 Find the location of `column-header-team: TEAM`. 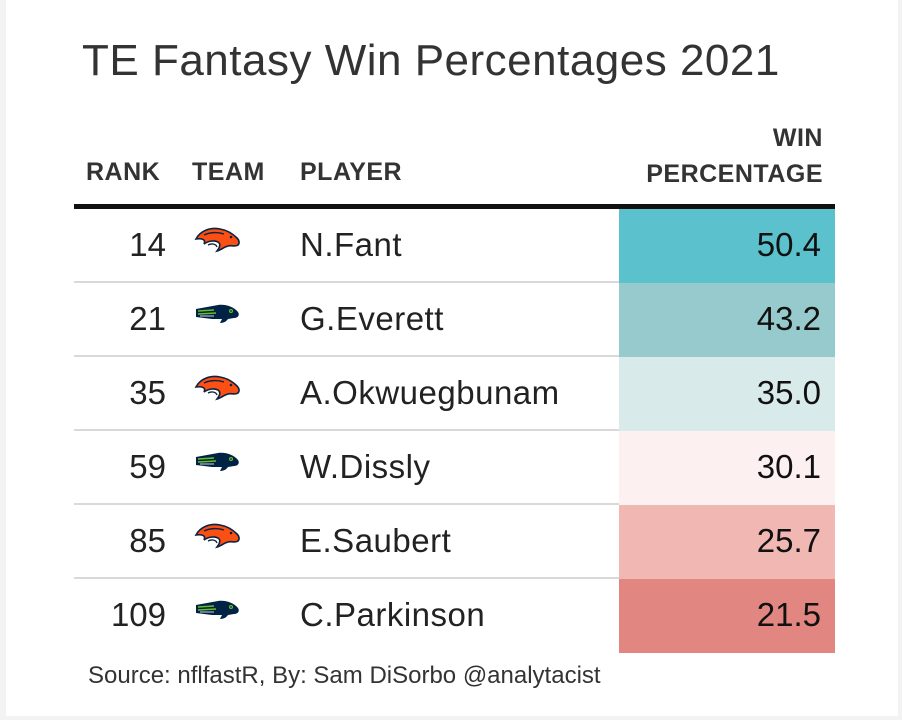

column-header-team: TEAM is located at coordinates (228, 172).